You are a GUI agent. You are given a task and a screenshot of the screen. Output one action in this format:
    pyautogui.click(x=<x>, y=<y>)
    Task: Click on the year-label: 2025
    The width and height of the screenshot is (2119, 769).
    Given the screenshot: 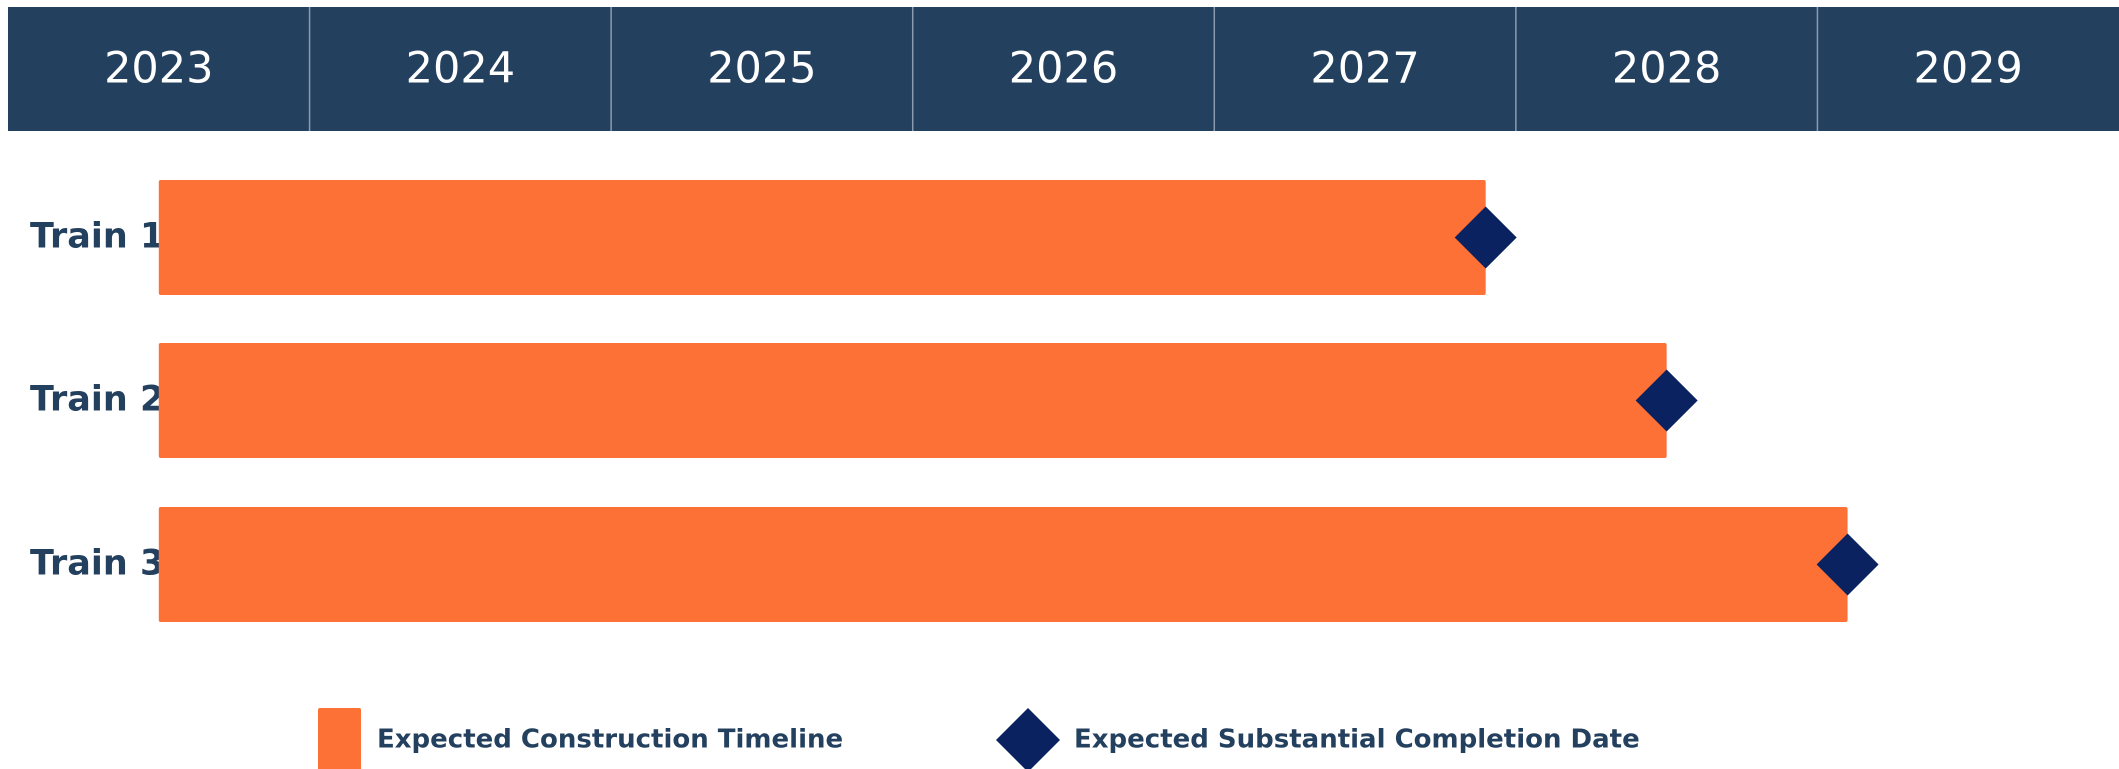 What is the action you would take?
    pyautogui.click(x=761, y=69)
    